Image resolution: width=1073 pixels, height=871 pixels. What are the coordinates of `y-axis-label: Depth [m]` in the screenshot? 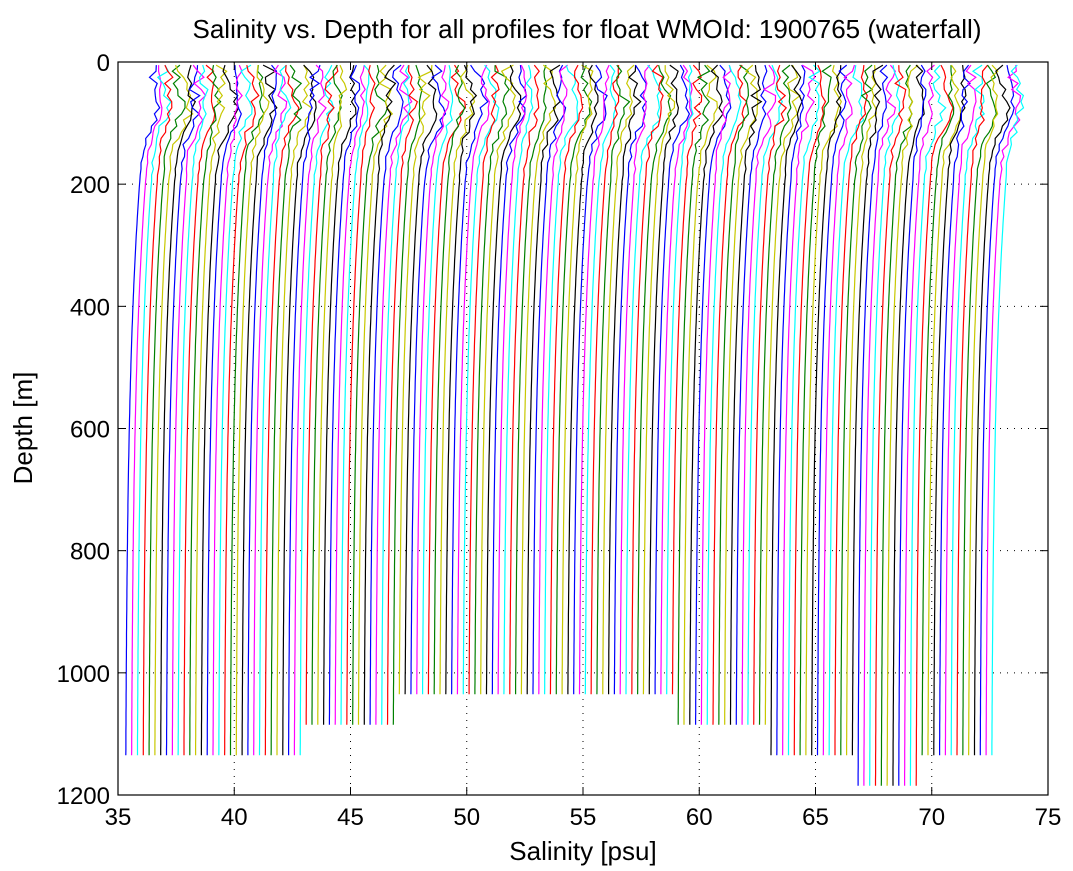 It's located at (23, 428).